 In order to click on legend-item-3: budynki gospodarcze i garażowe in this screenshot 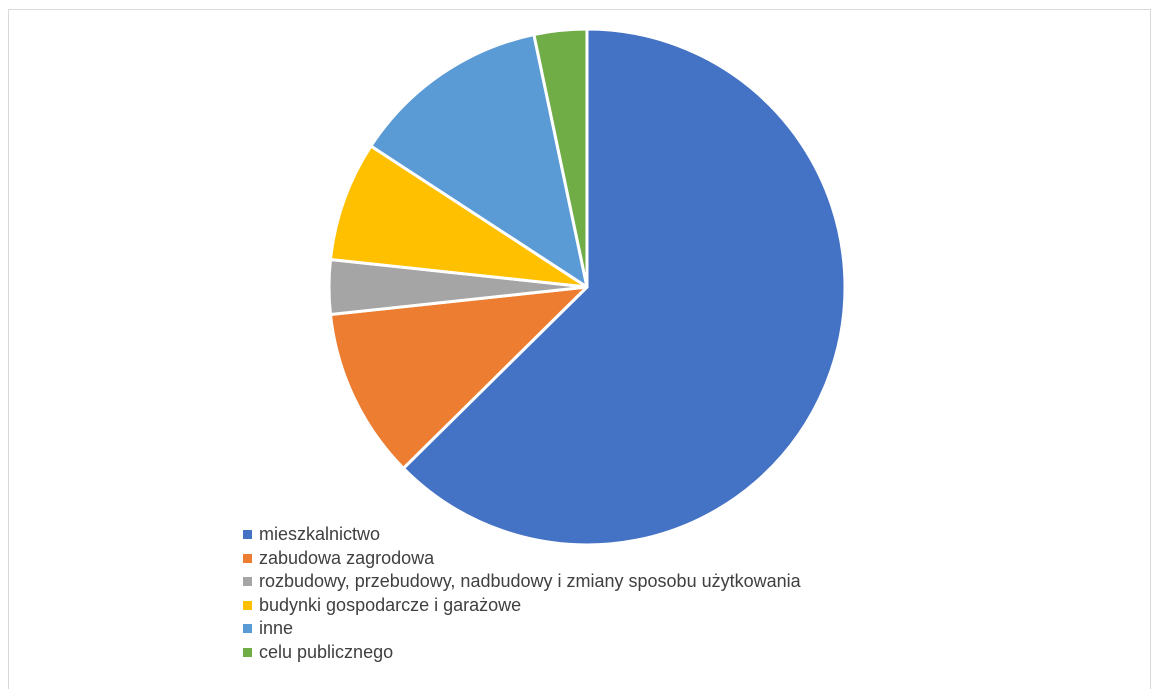, I will do `click(522, 606)`.